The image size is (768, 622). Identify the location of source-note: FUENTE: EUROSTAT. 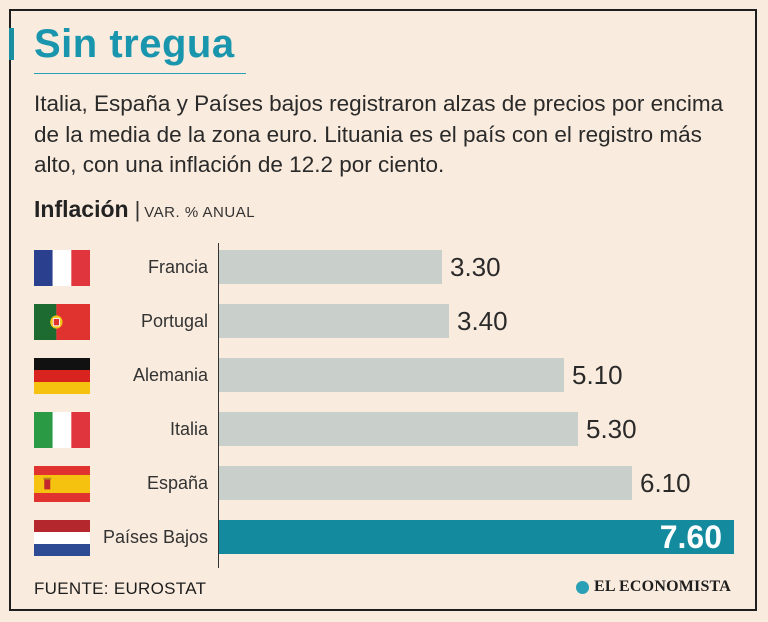
(120, 588).